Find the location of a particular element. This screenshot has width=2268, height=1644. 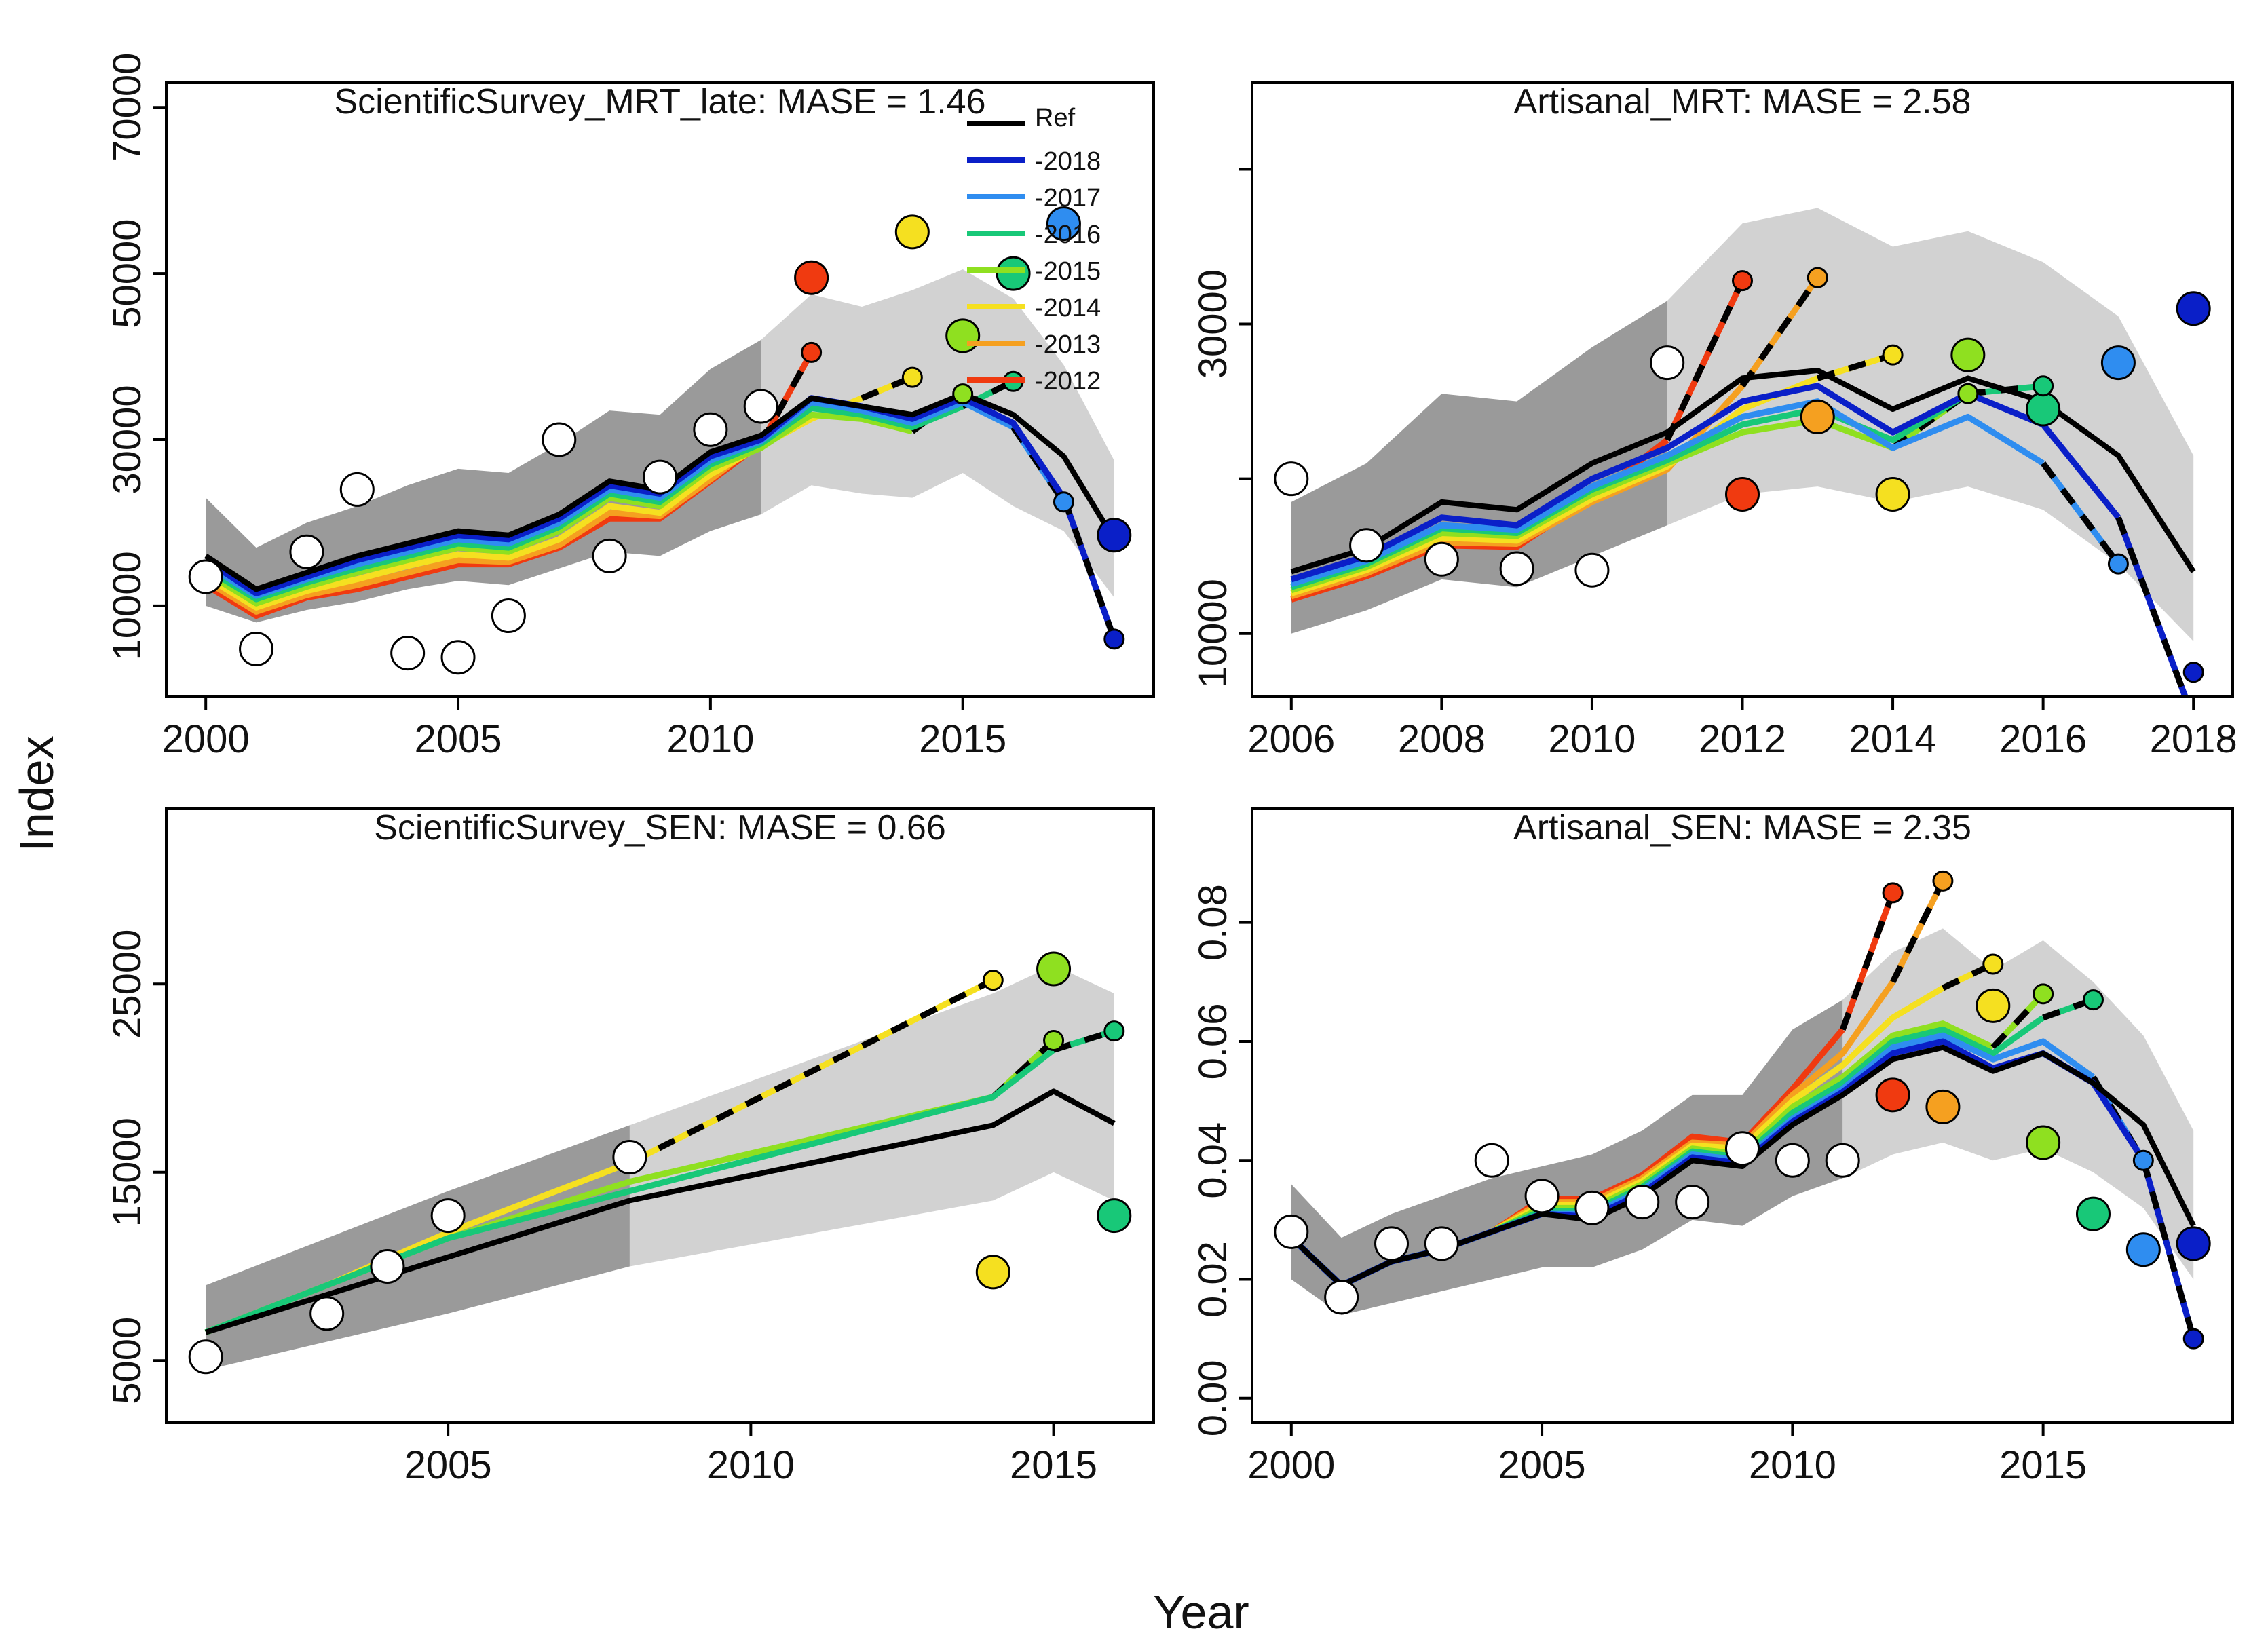

panel-title: Artisanal_MRT: MASE = 2.58 is located at coordinates (1742, 101).